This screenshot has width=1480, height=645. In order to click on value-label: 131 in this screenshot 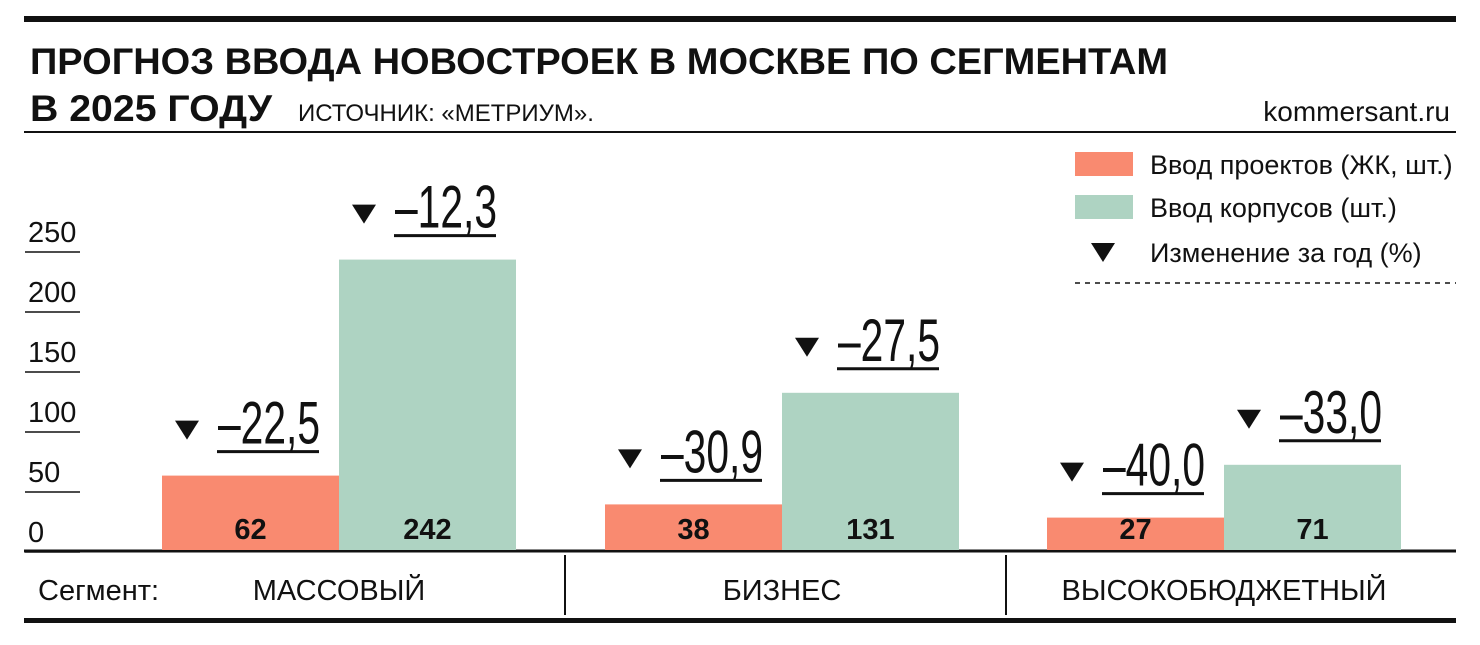, I will do `click(870, 530)`.